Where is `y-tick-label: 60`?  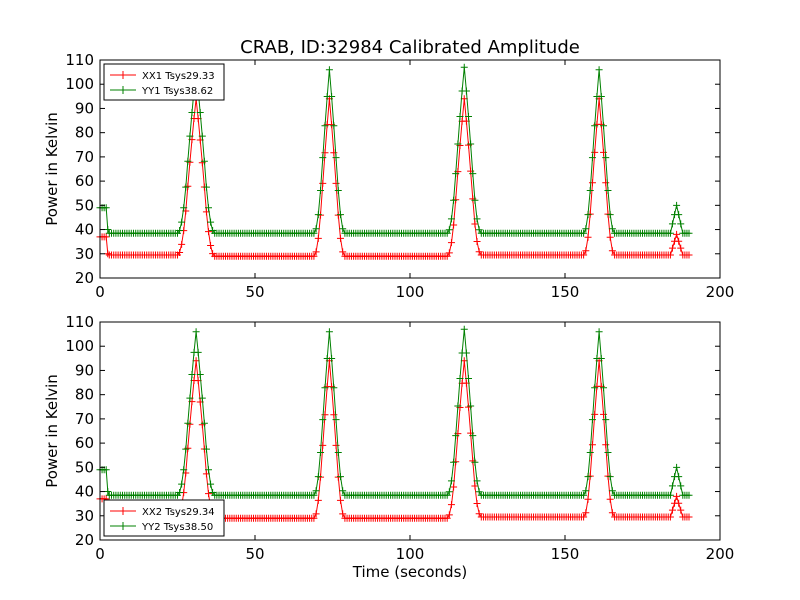
y-tick-label: 60 is located at coordinates (84, 181).